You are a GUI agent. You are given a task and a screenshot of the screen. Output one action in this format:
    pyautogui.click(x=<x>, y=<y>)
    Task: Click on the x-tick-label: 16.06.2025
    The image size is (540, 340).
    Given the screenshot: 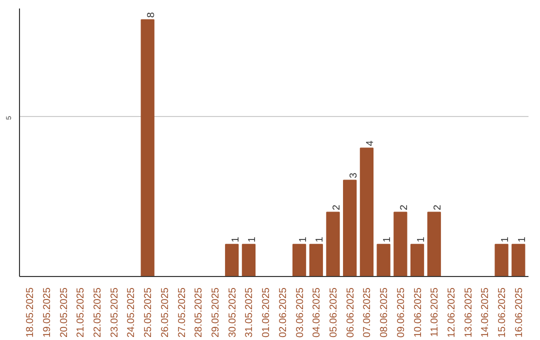 What is the action you would take?
    pyautogui.click(x=519, y=312)
    